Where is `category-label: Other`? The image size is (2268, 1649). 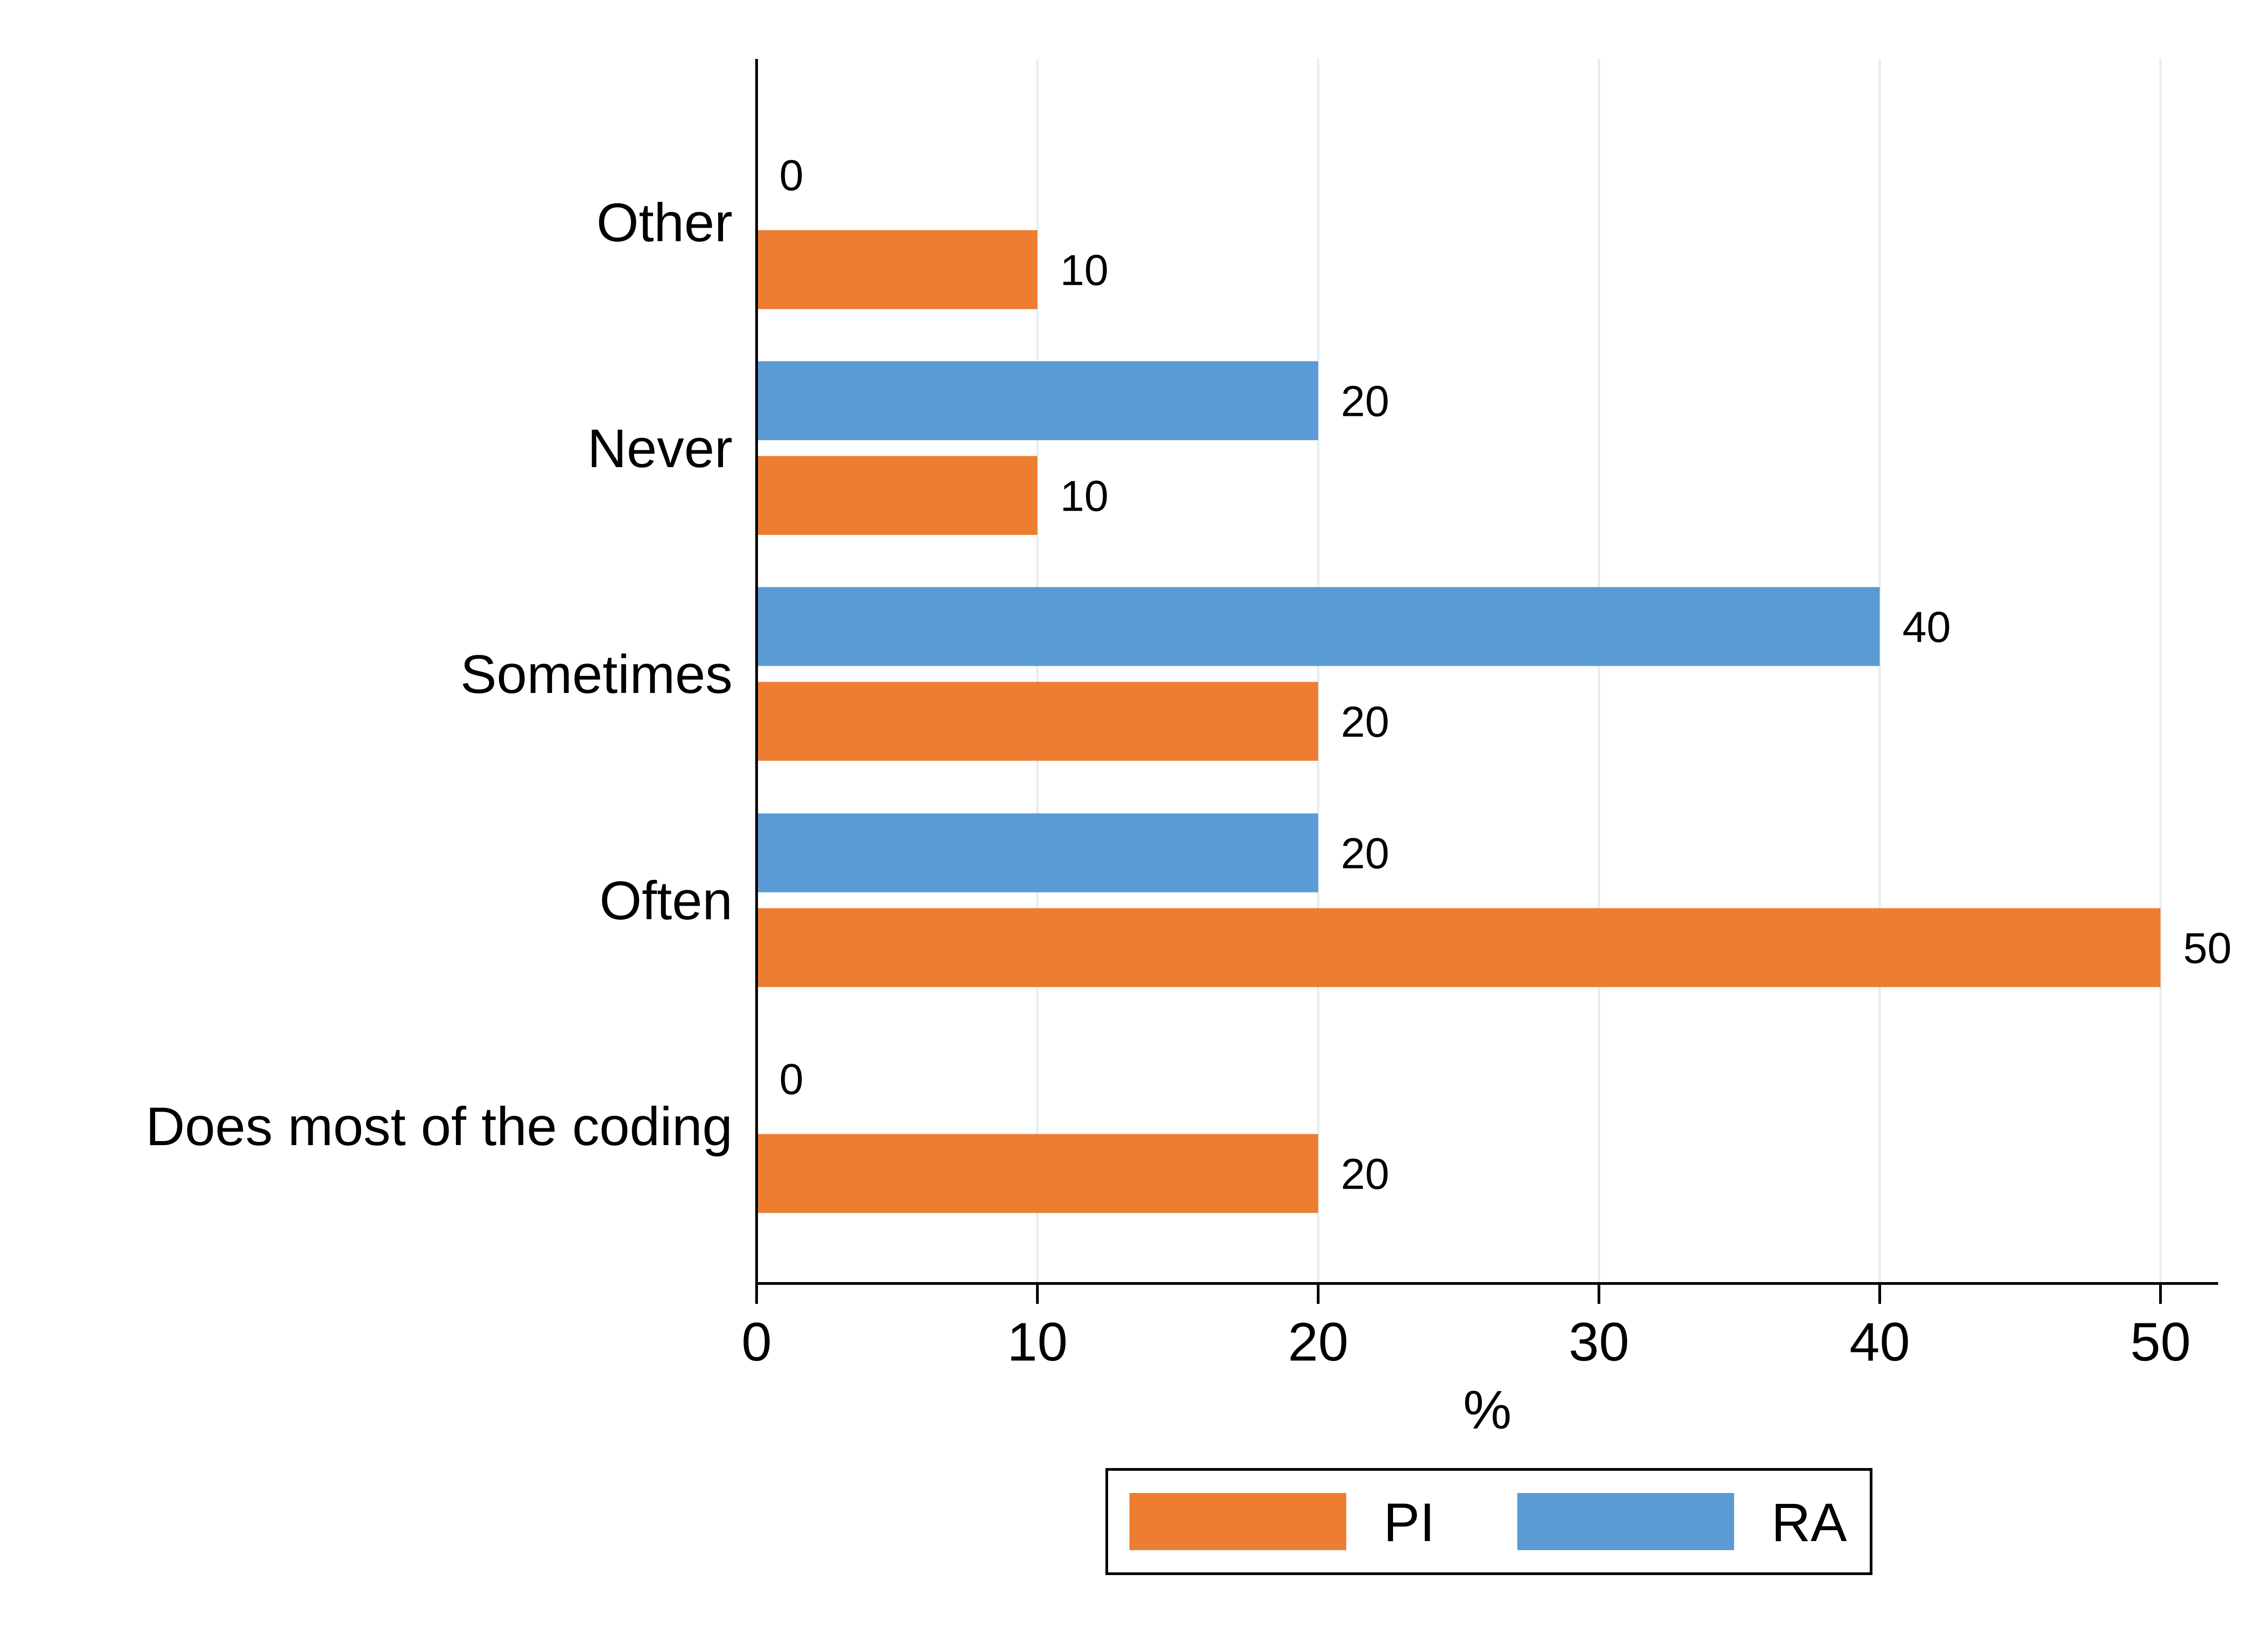 category-label: Other is located at coordinates (664, 222).